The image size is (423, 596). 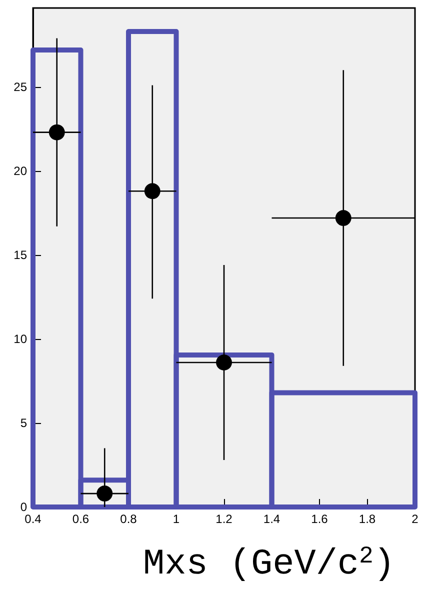 I want to click on y-tick-label: 10, so click(x=21, y=339).